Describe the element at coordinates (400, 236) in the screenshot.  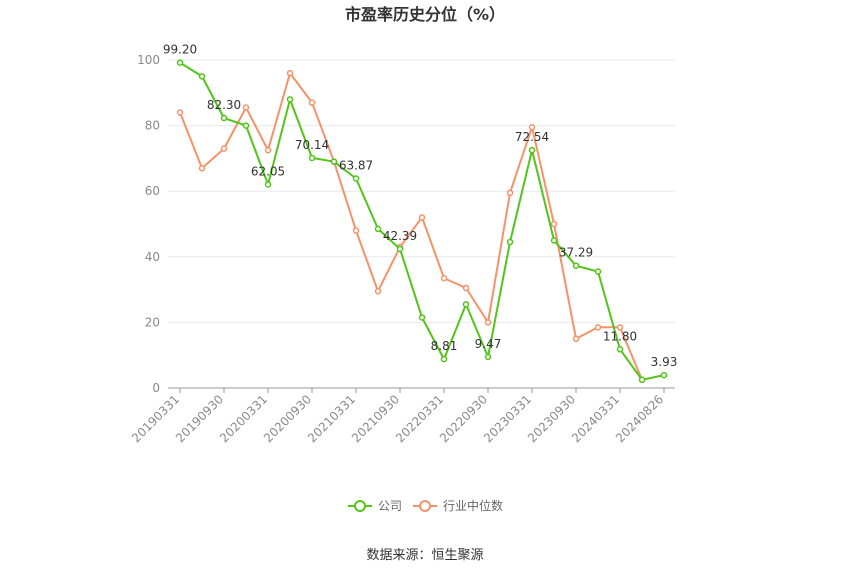
I see `data-label-company: 42.39` at that location.